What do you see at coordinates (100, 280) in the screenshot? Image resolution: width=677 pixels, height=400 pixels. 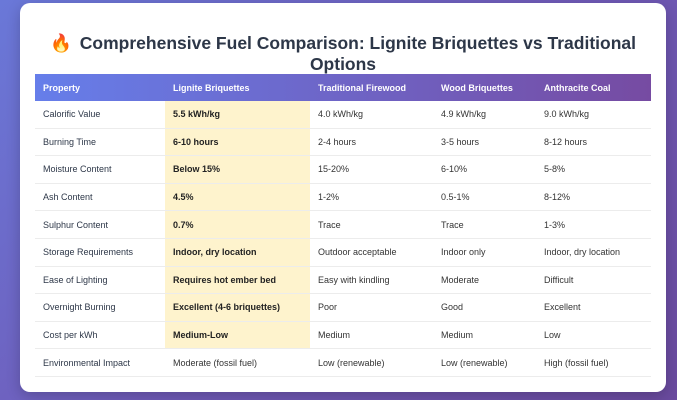 I see `property-cell: Ease of Lighting` at bounding box center [100, 280].